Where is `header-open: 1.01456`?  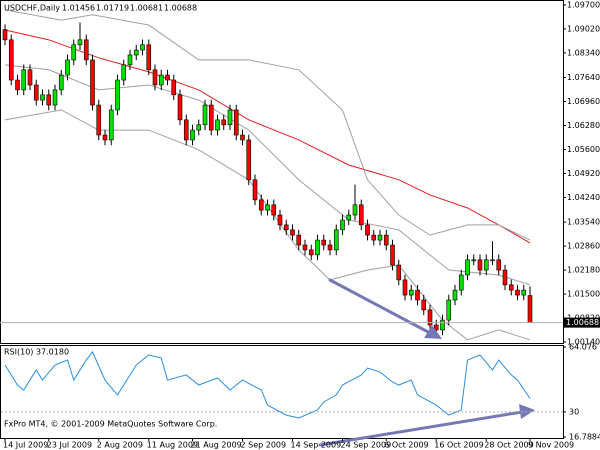
header-open: 1.01456 is located at coordinates (78, 8).